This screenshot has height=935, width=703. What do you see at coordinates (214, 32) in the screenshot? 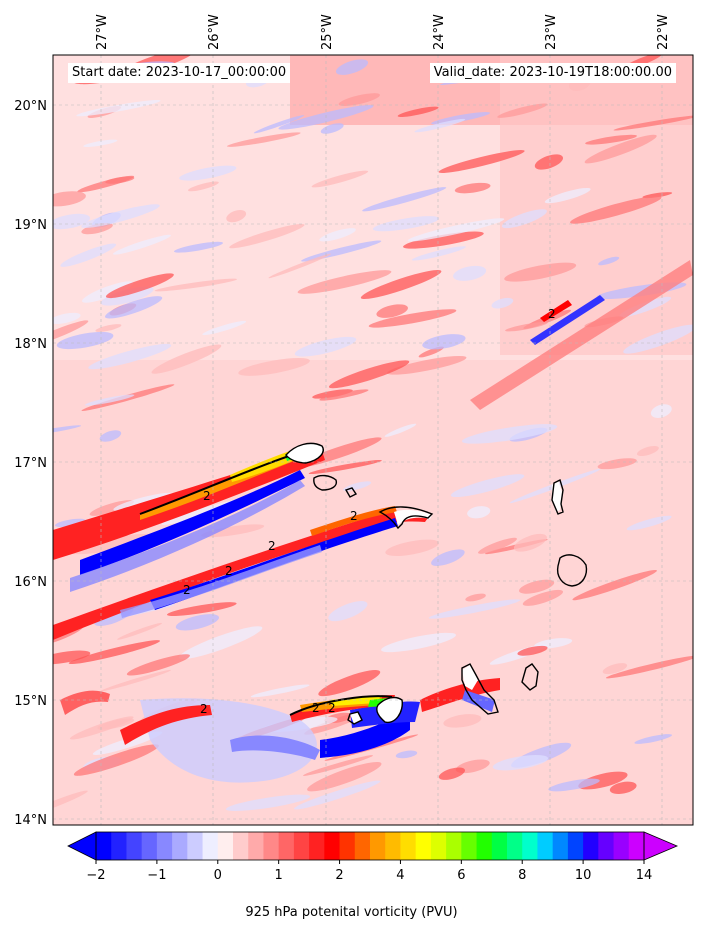
I see `lon-label: 26°W` at bounding box center [214, 32].